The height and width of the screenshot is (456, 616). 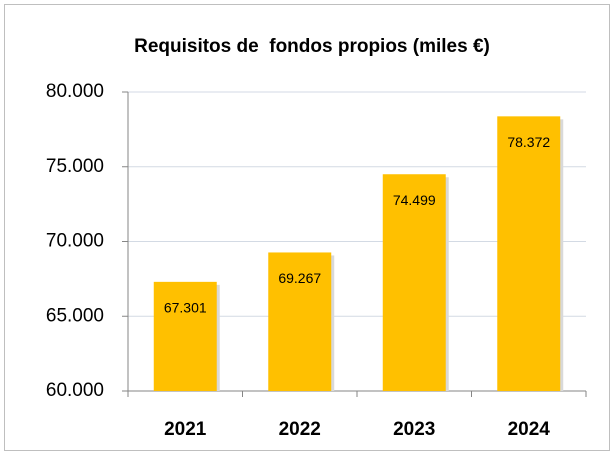 What do you see at coordinates (299, 278) in the screenshot?
I see `data-label: 69.267` at bounding box center [299, 278].